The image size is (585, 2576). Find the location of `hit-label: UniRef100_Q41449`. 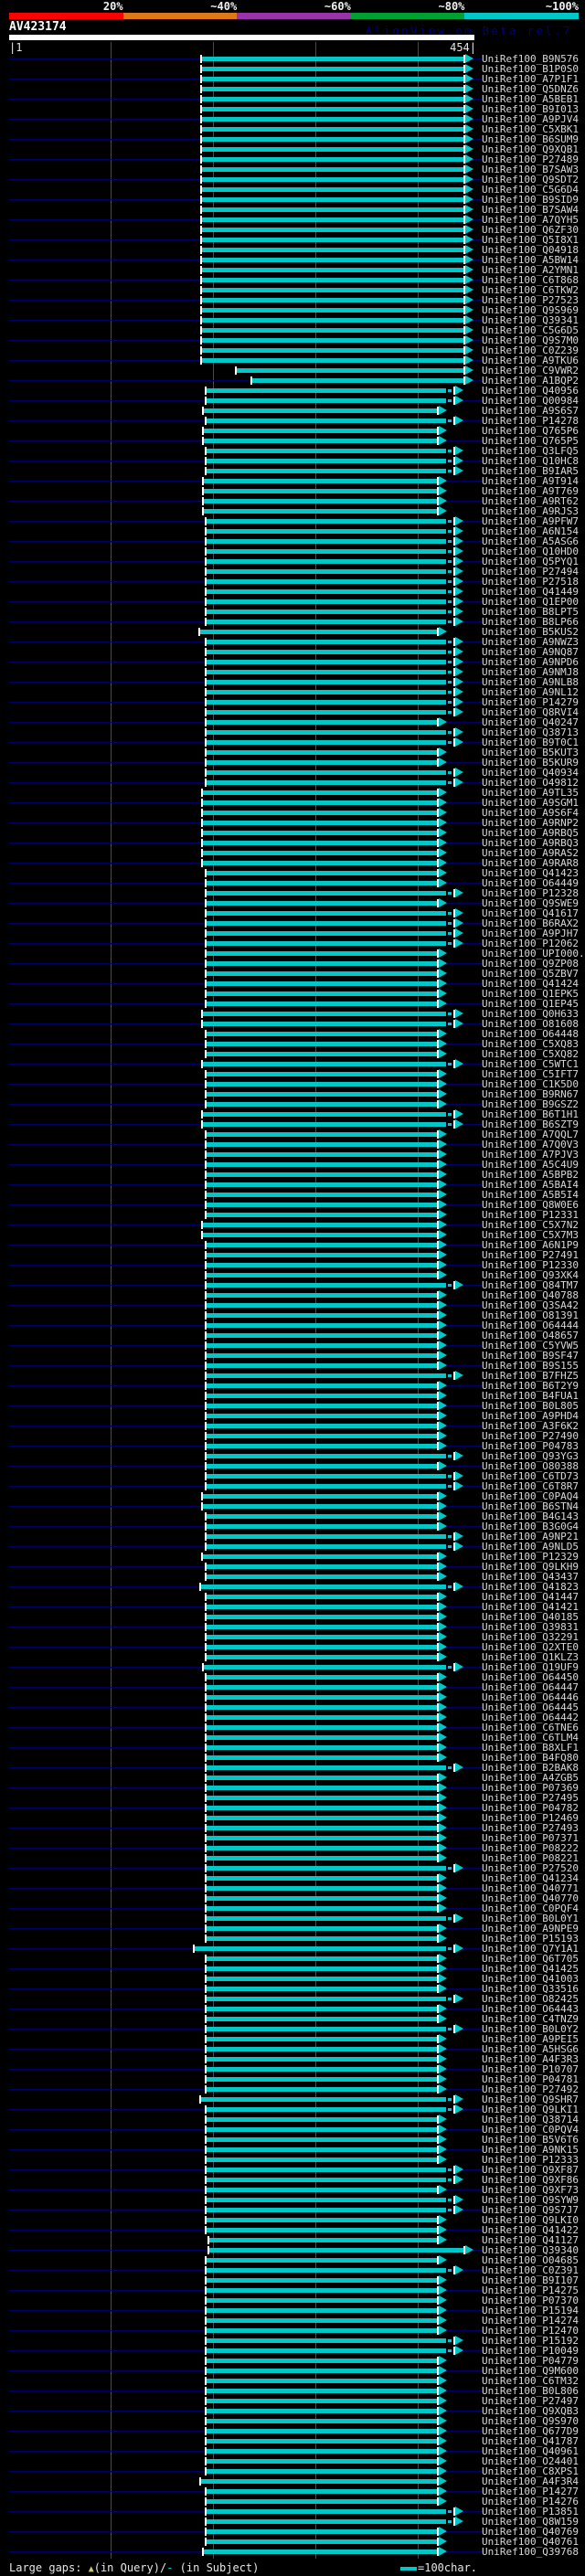

hit-label: UniRef100_Q41449 is located at coordinates (531, 592).